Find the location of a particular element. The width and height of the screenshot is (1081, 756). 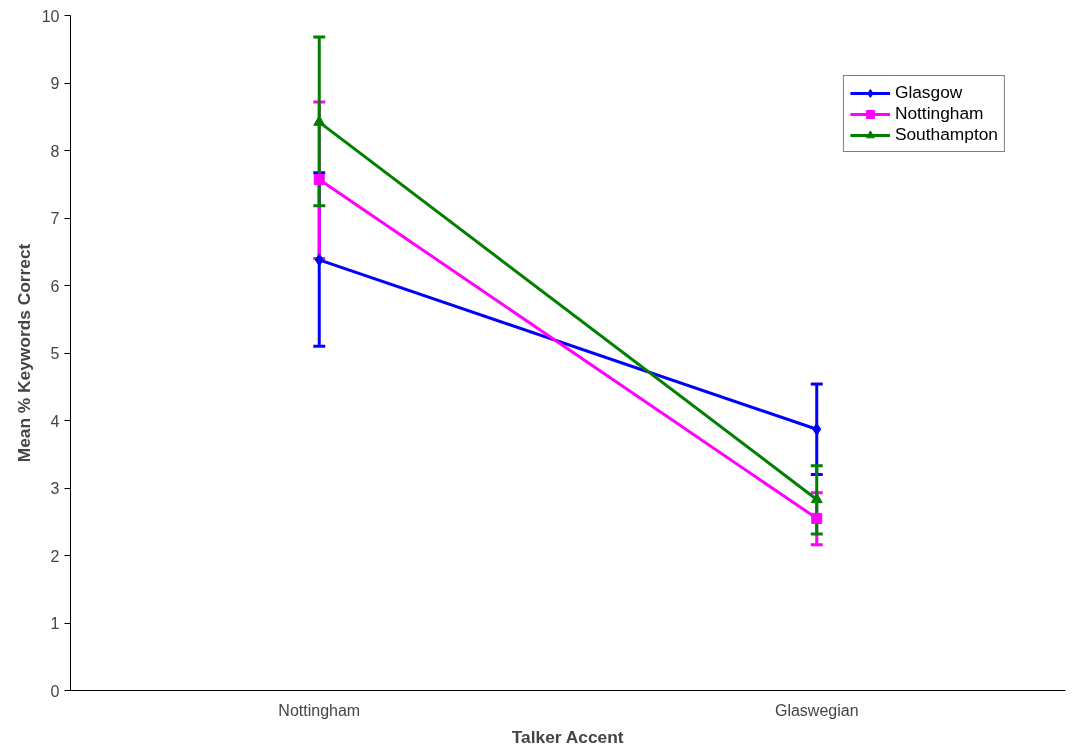

y-tick-label: 5 is located at coordinates (55, 353).